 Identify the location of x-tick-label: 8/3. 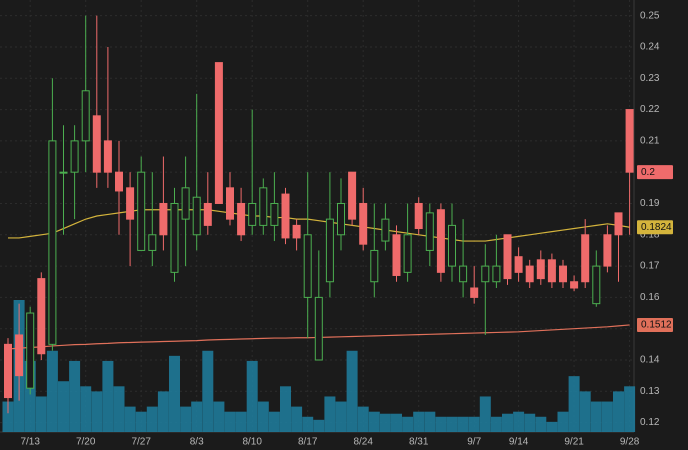
(197, 442).